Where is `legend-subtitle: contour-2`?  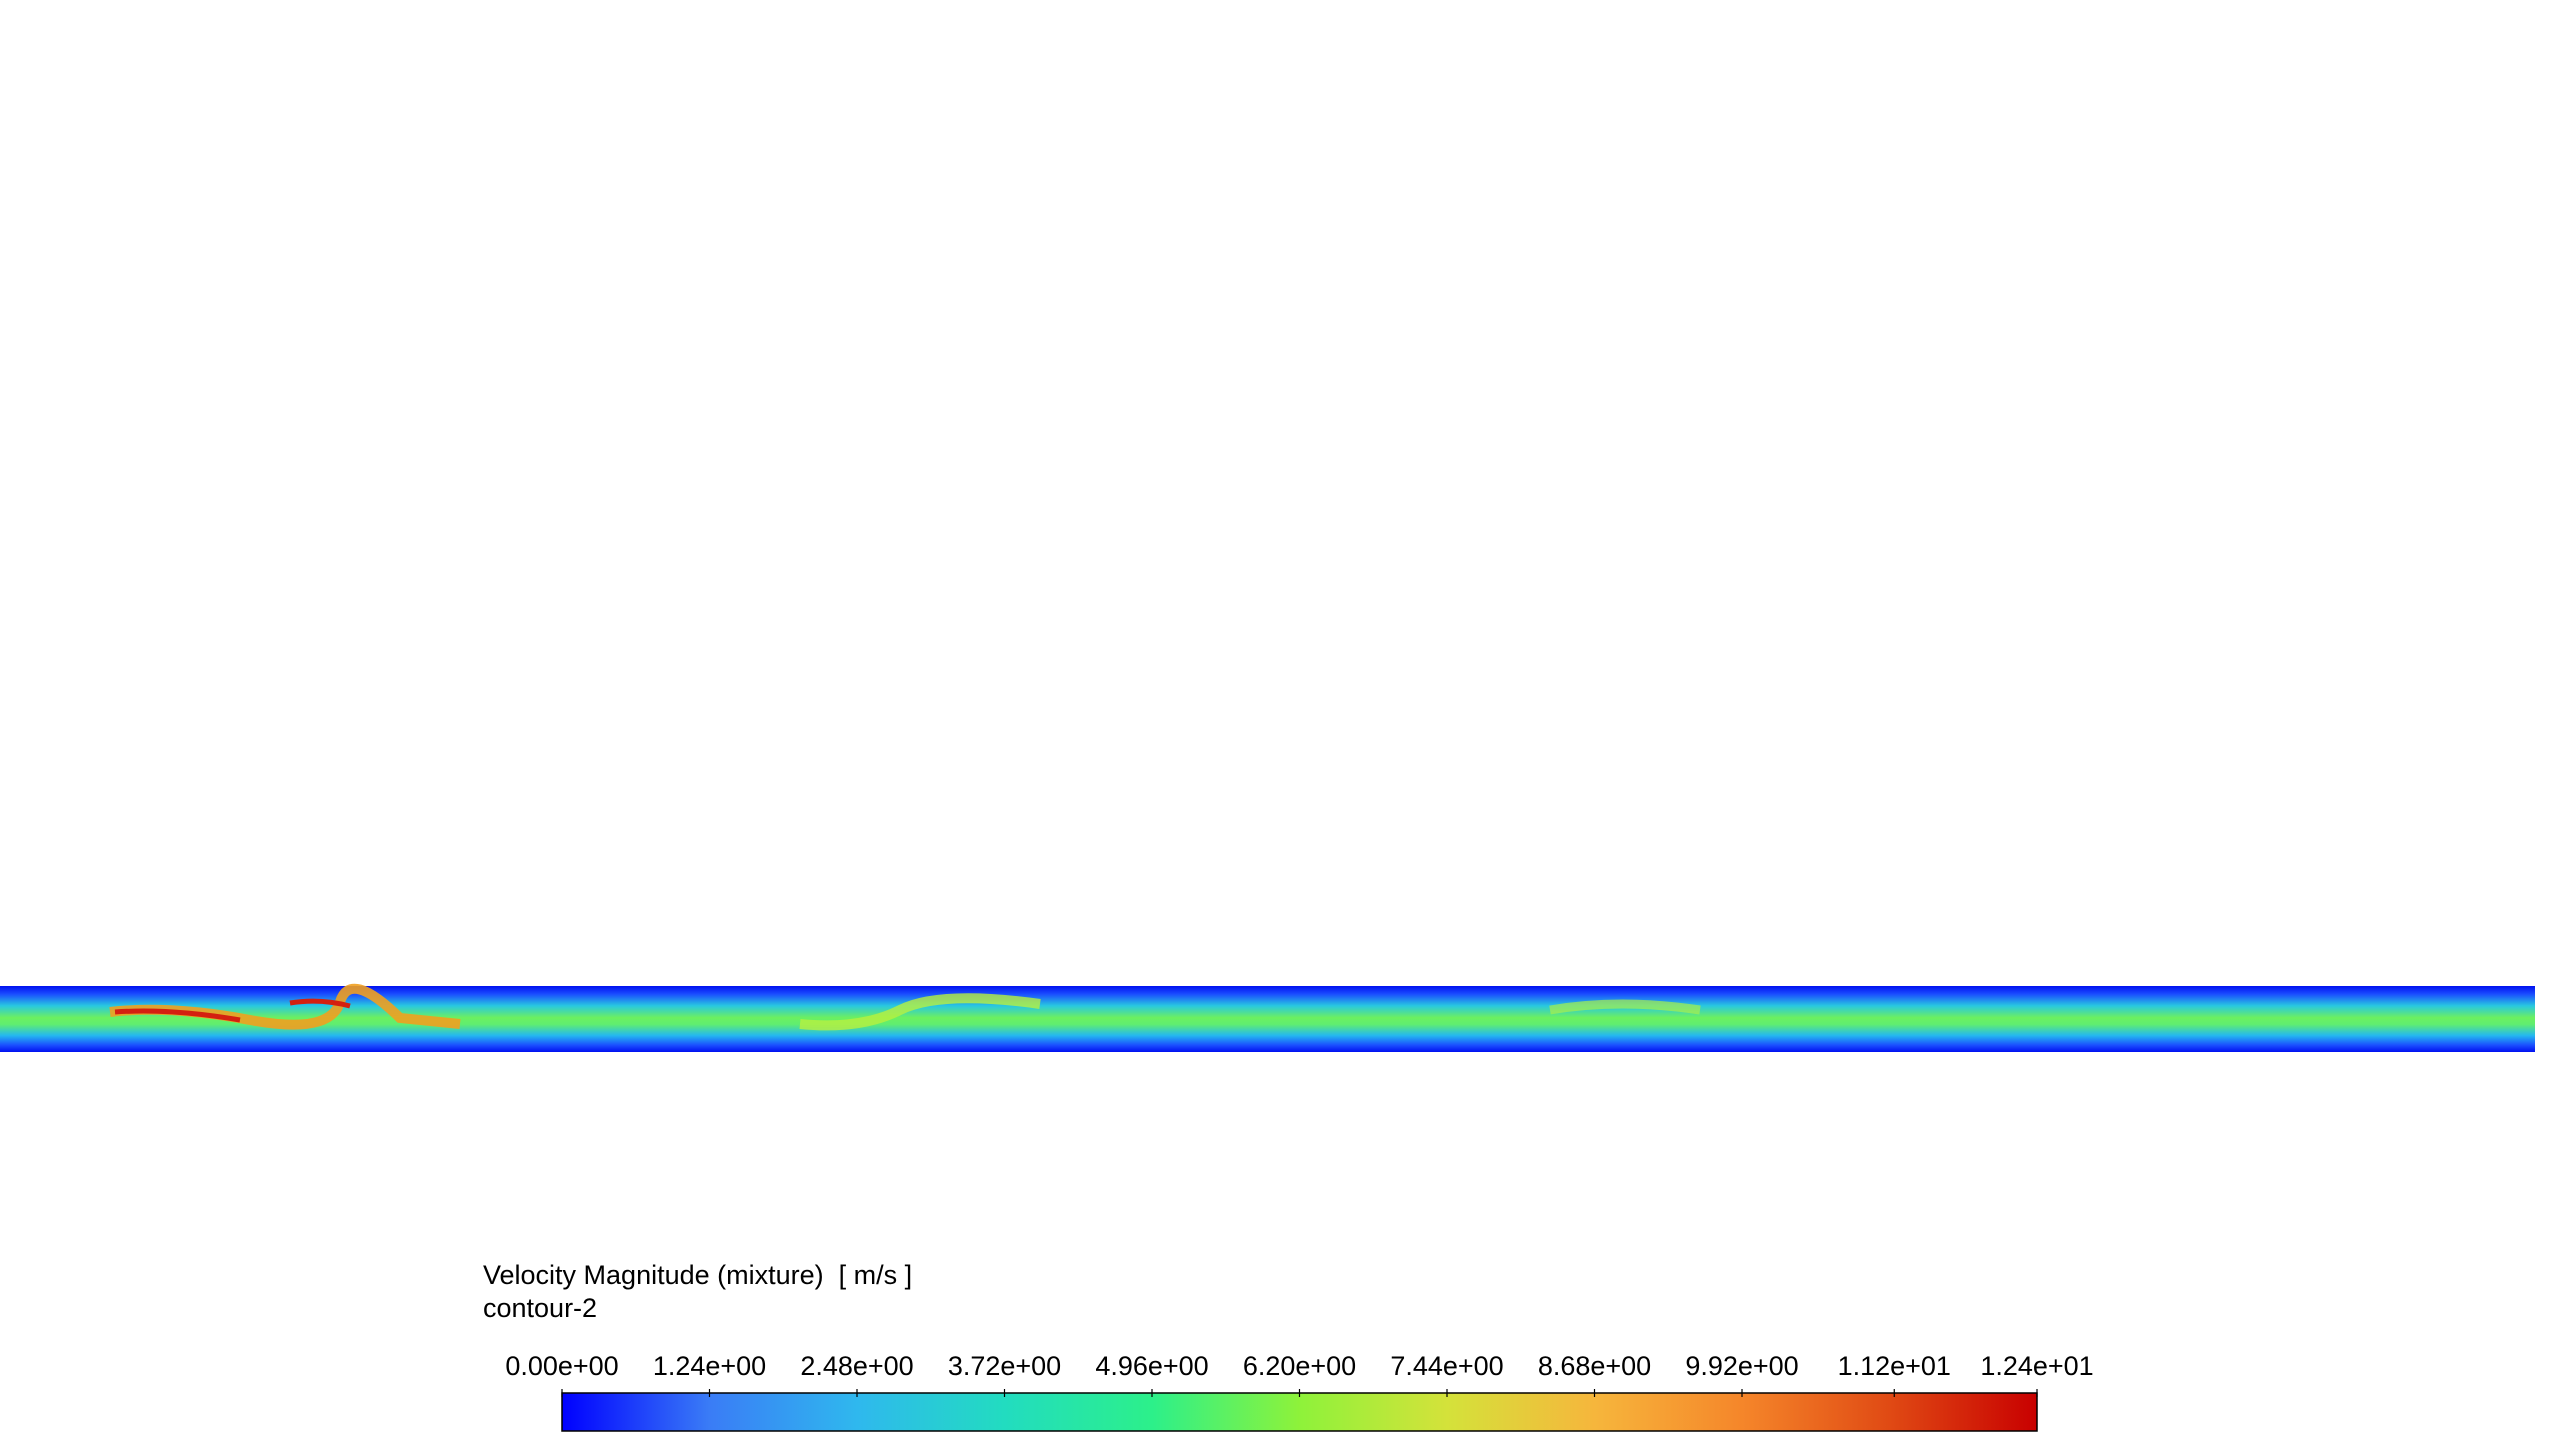 legend-subtitle: contour-2 is located at coordinates (540, 1308).